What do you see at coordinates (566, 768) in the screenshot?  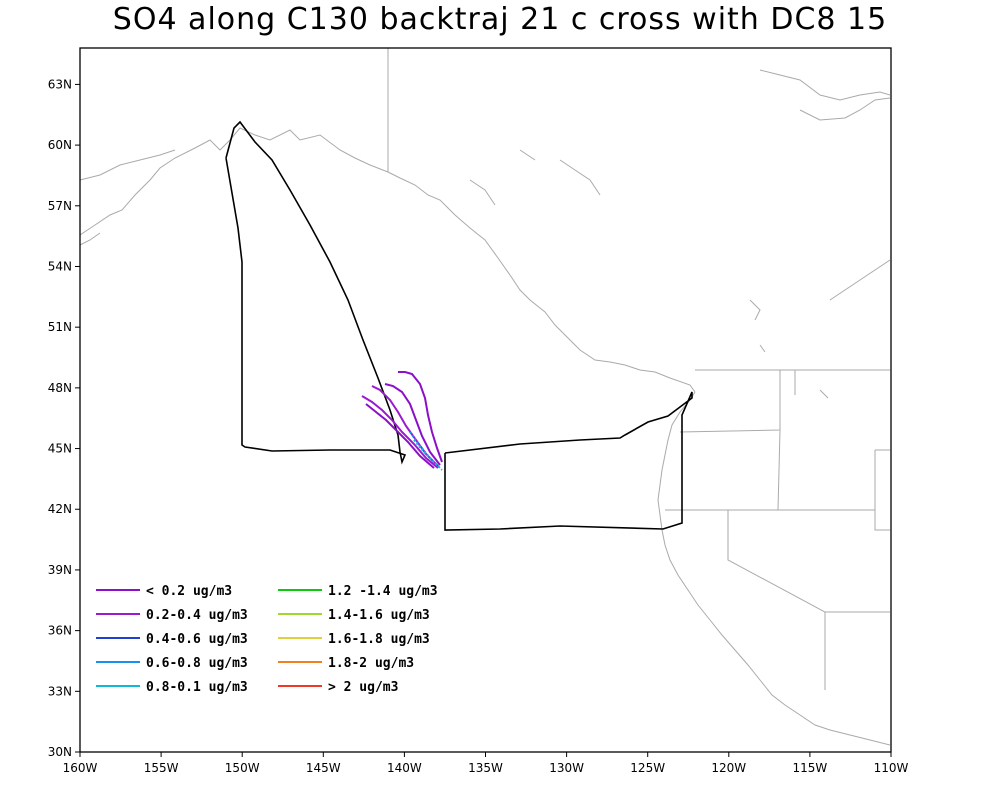 I see `x-tick-label: 130W` at bounding box center [566, 768].